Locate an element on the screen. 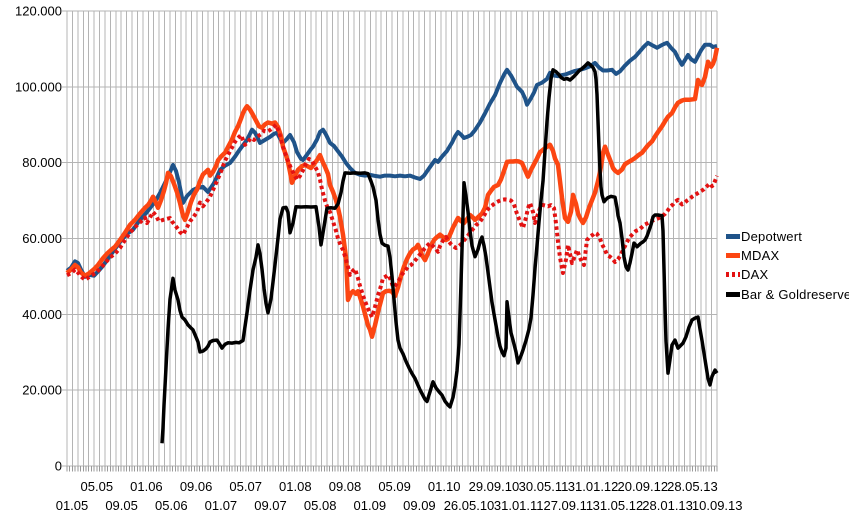 Image resolution: width=849 pixels, height=521 pixels. x-axis-label: 28.05.13 is located at coordinates (692, 486).